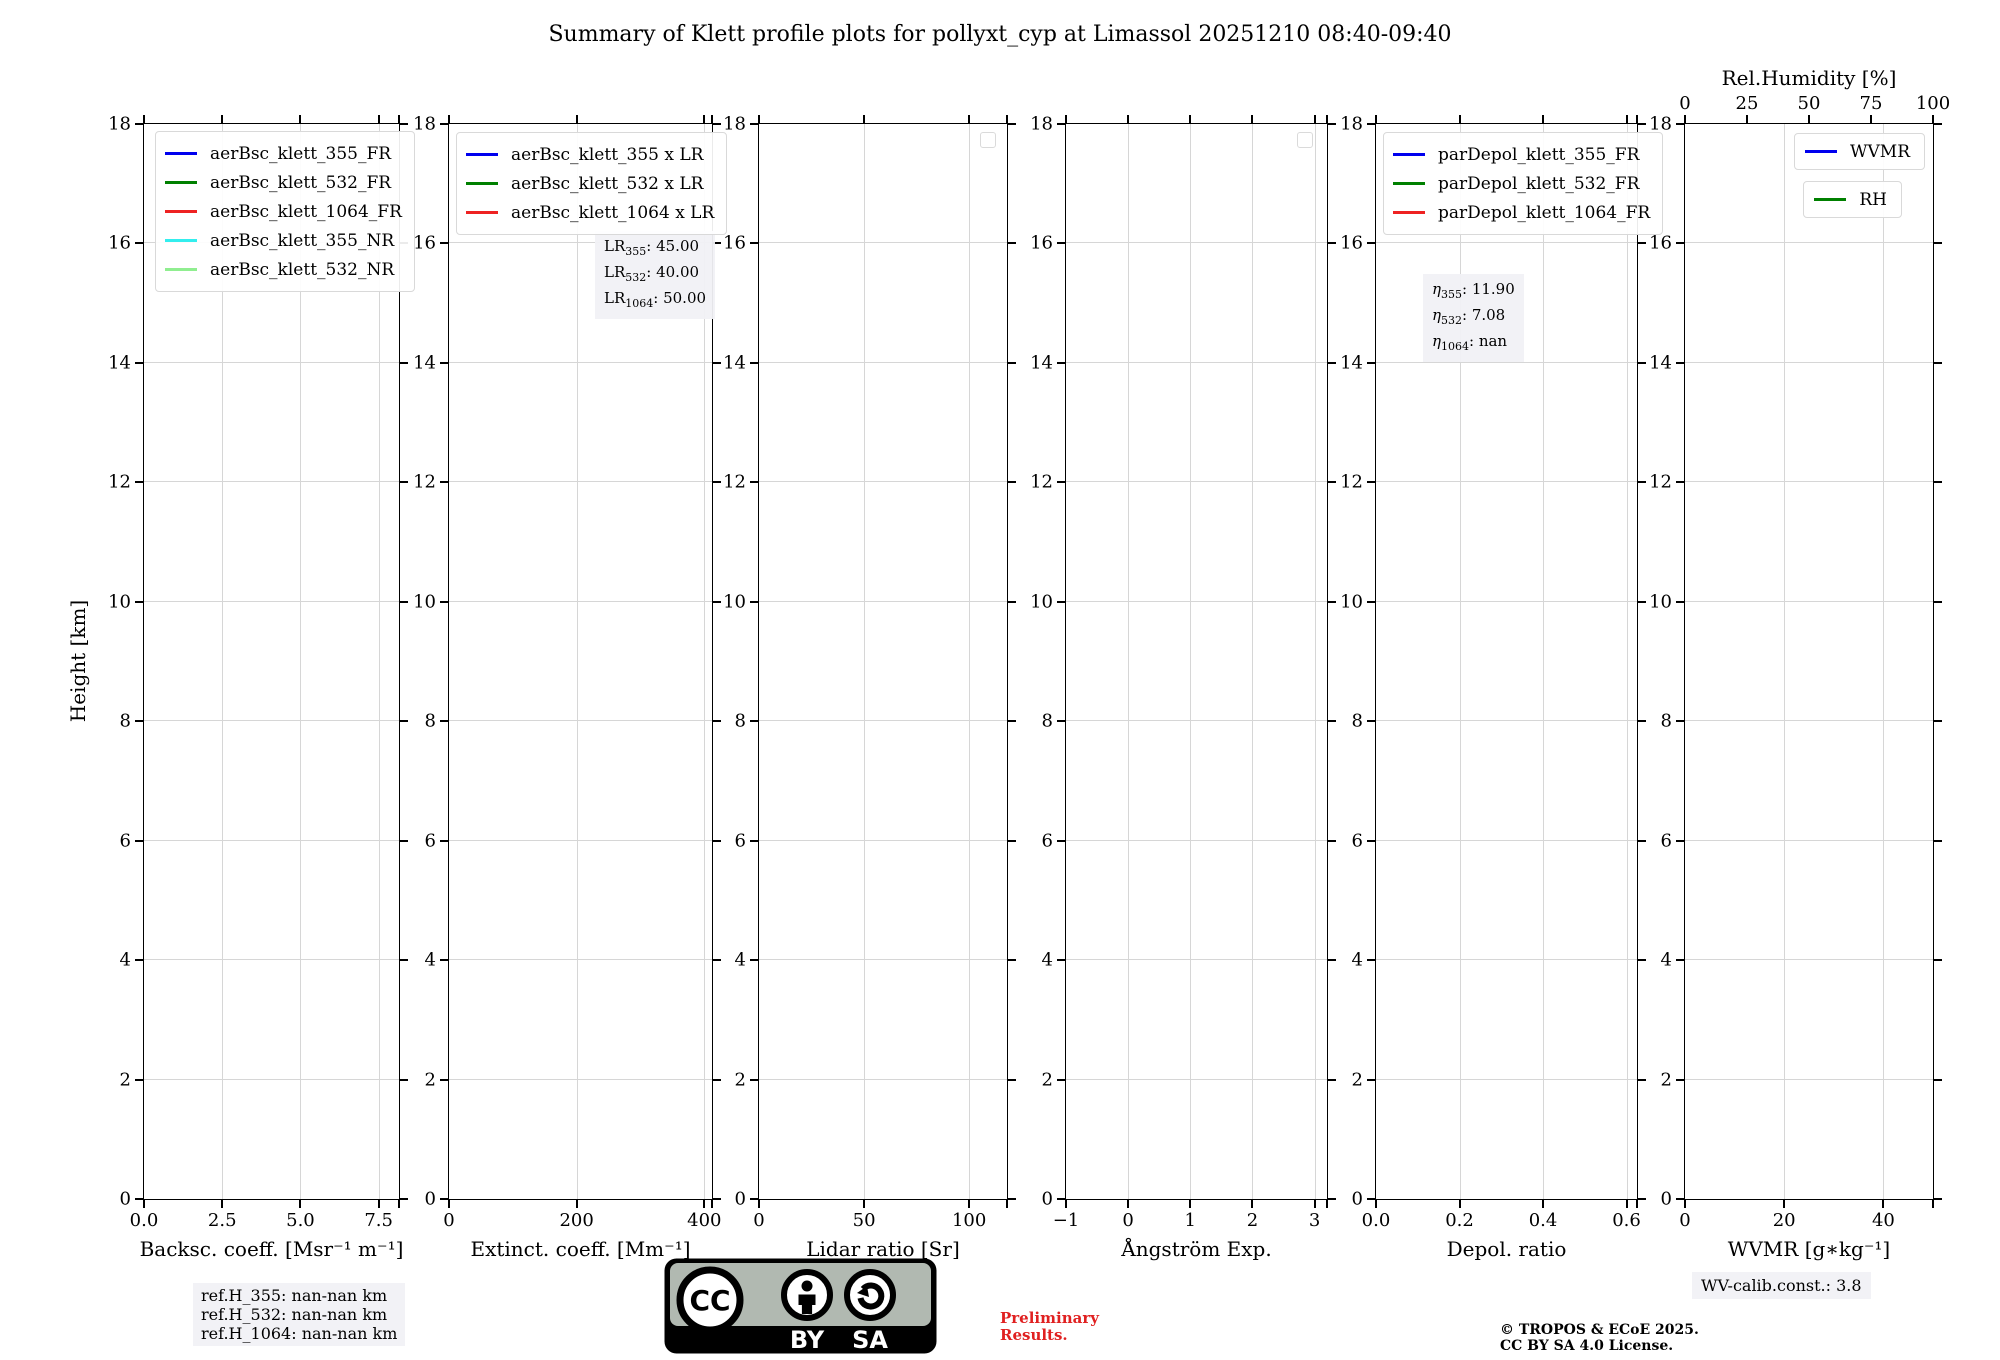 This screenshot has width=2000, height=1360. Describe the element at coordinates (1314, 1220) in the screenshot. I see `x-tick-label: 3` at that location.